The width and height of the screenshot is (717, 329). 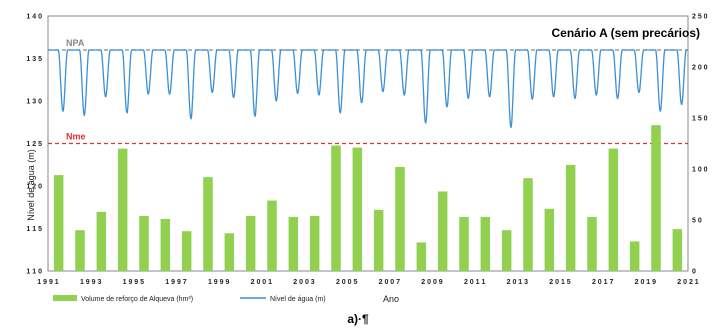 What do you see at coordinates (700, 145) in the screenshot?
I see `right-axis-ticks: 0 5 0 1 0 0 1 5 0 2 0 0 2 5 0` at bounding box center [700, 145].